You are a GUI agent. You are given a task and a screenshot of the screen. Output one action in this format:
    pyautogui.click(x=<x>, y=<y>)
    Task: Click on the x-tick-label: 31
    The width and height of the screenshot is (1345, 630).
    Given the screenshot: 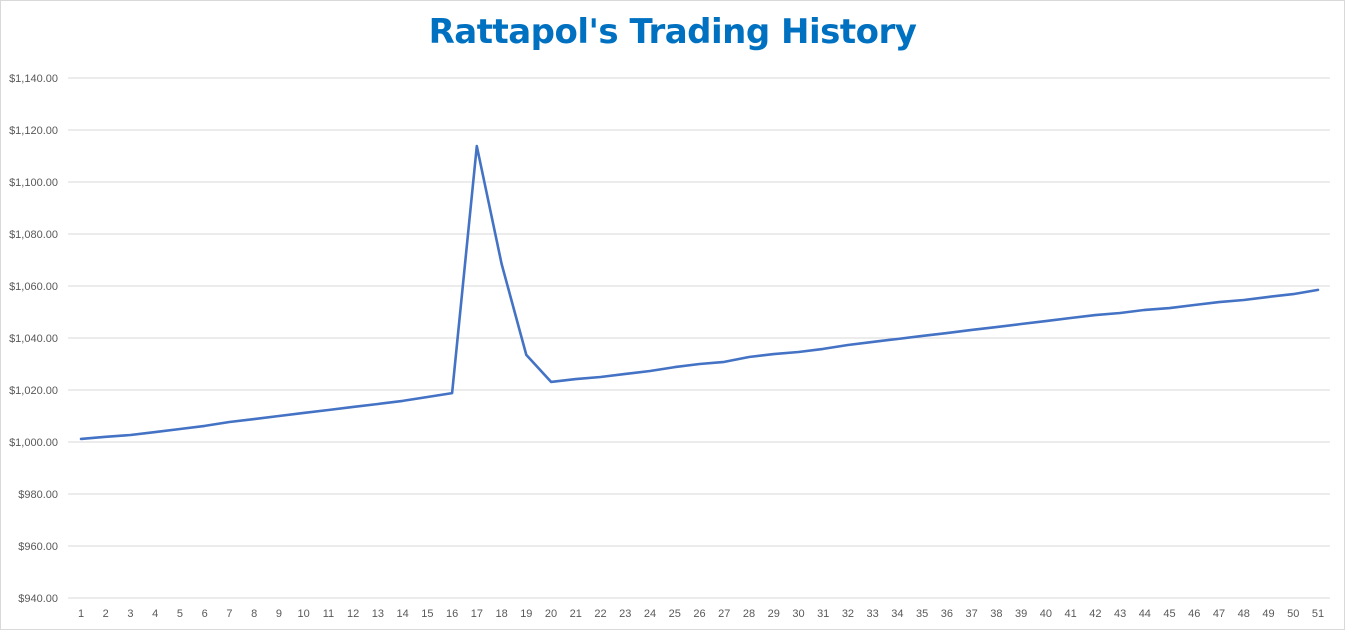 What is the action you would take?
    pyautogui.click(x=823, y=614)
    